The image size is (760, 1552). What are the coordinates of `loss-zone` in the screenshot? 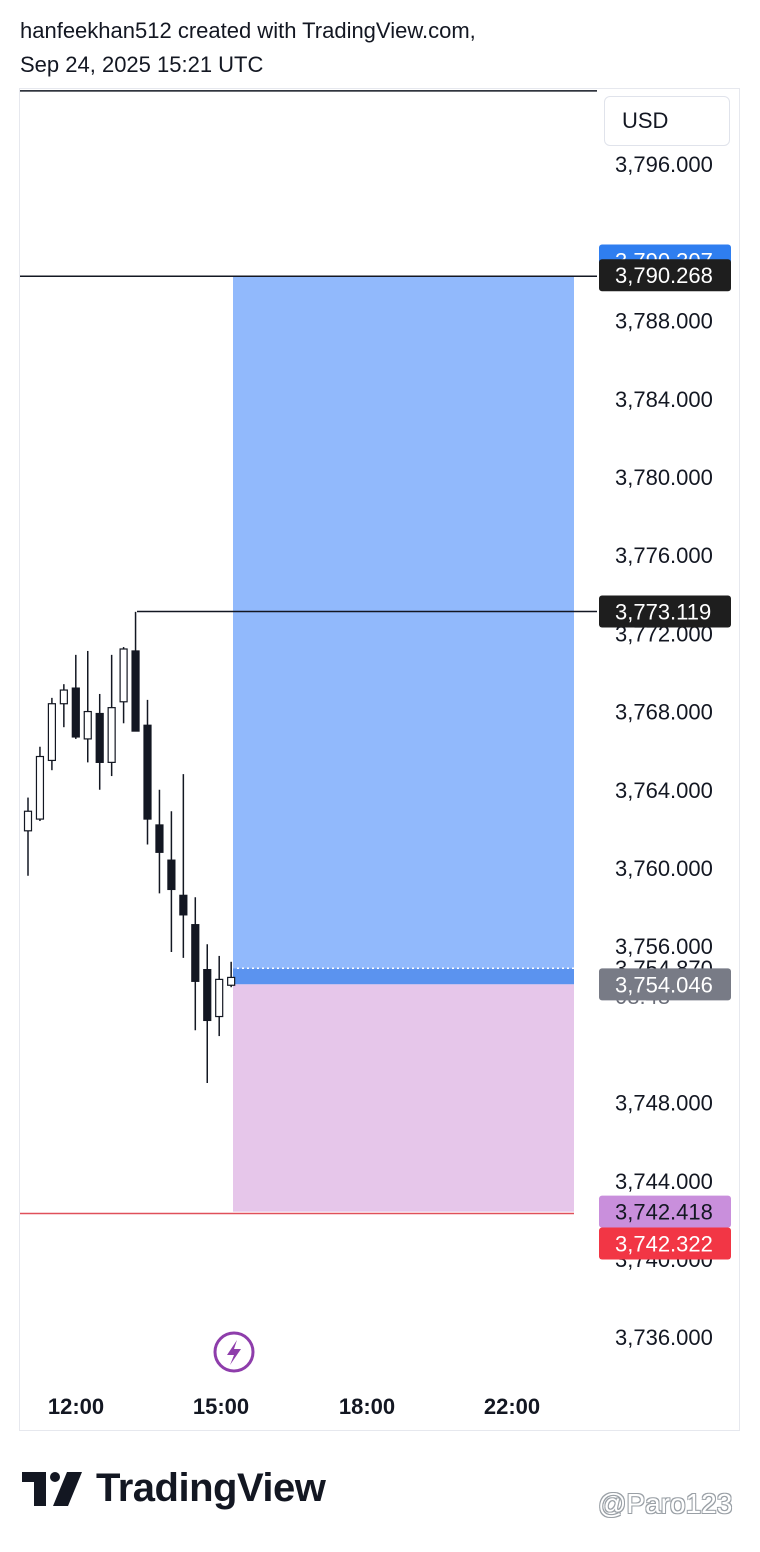 It's located at (403, 1098).